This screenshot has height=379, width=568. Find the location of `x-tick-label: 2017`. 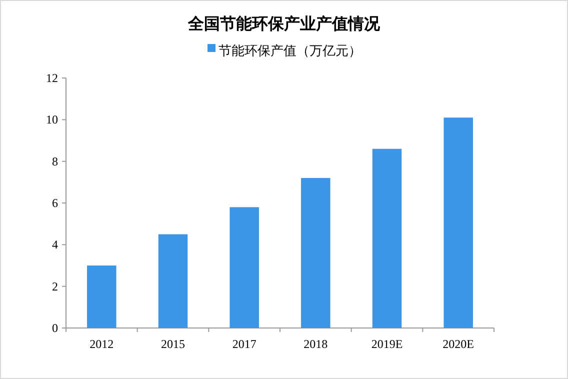

x-tick-label: 2017 is located at coordinates (244, 344).